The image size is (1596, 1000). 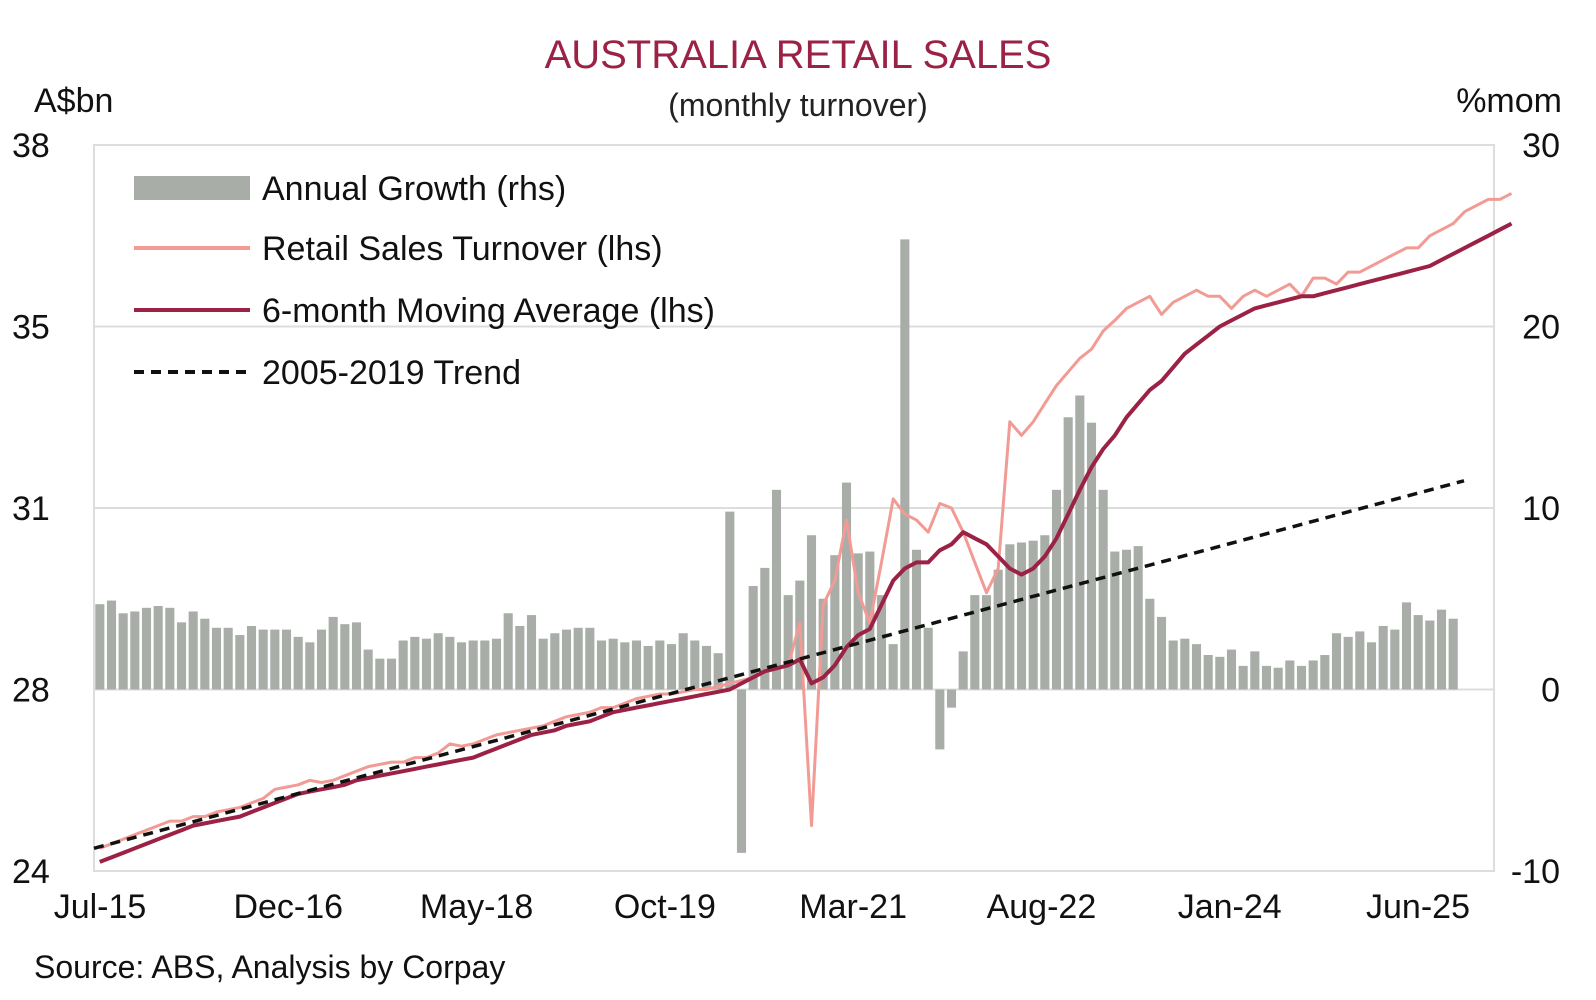 What do you see at coordinates (31, 146) in the screenshot?
I see `left-tick-label: 38` at bounding box center [31, 146].